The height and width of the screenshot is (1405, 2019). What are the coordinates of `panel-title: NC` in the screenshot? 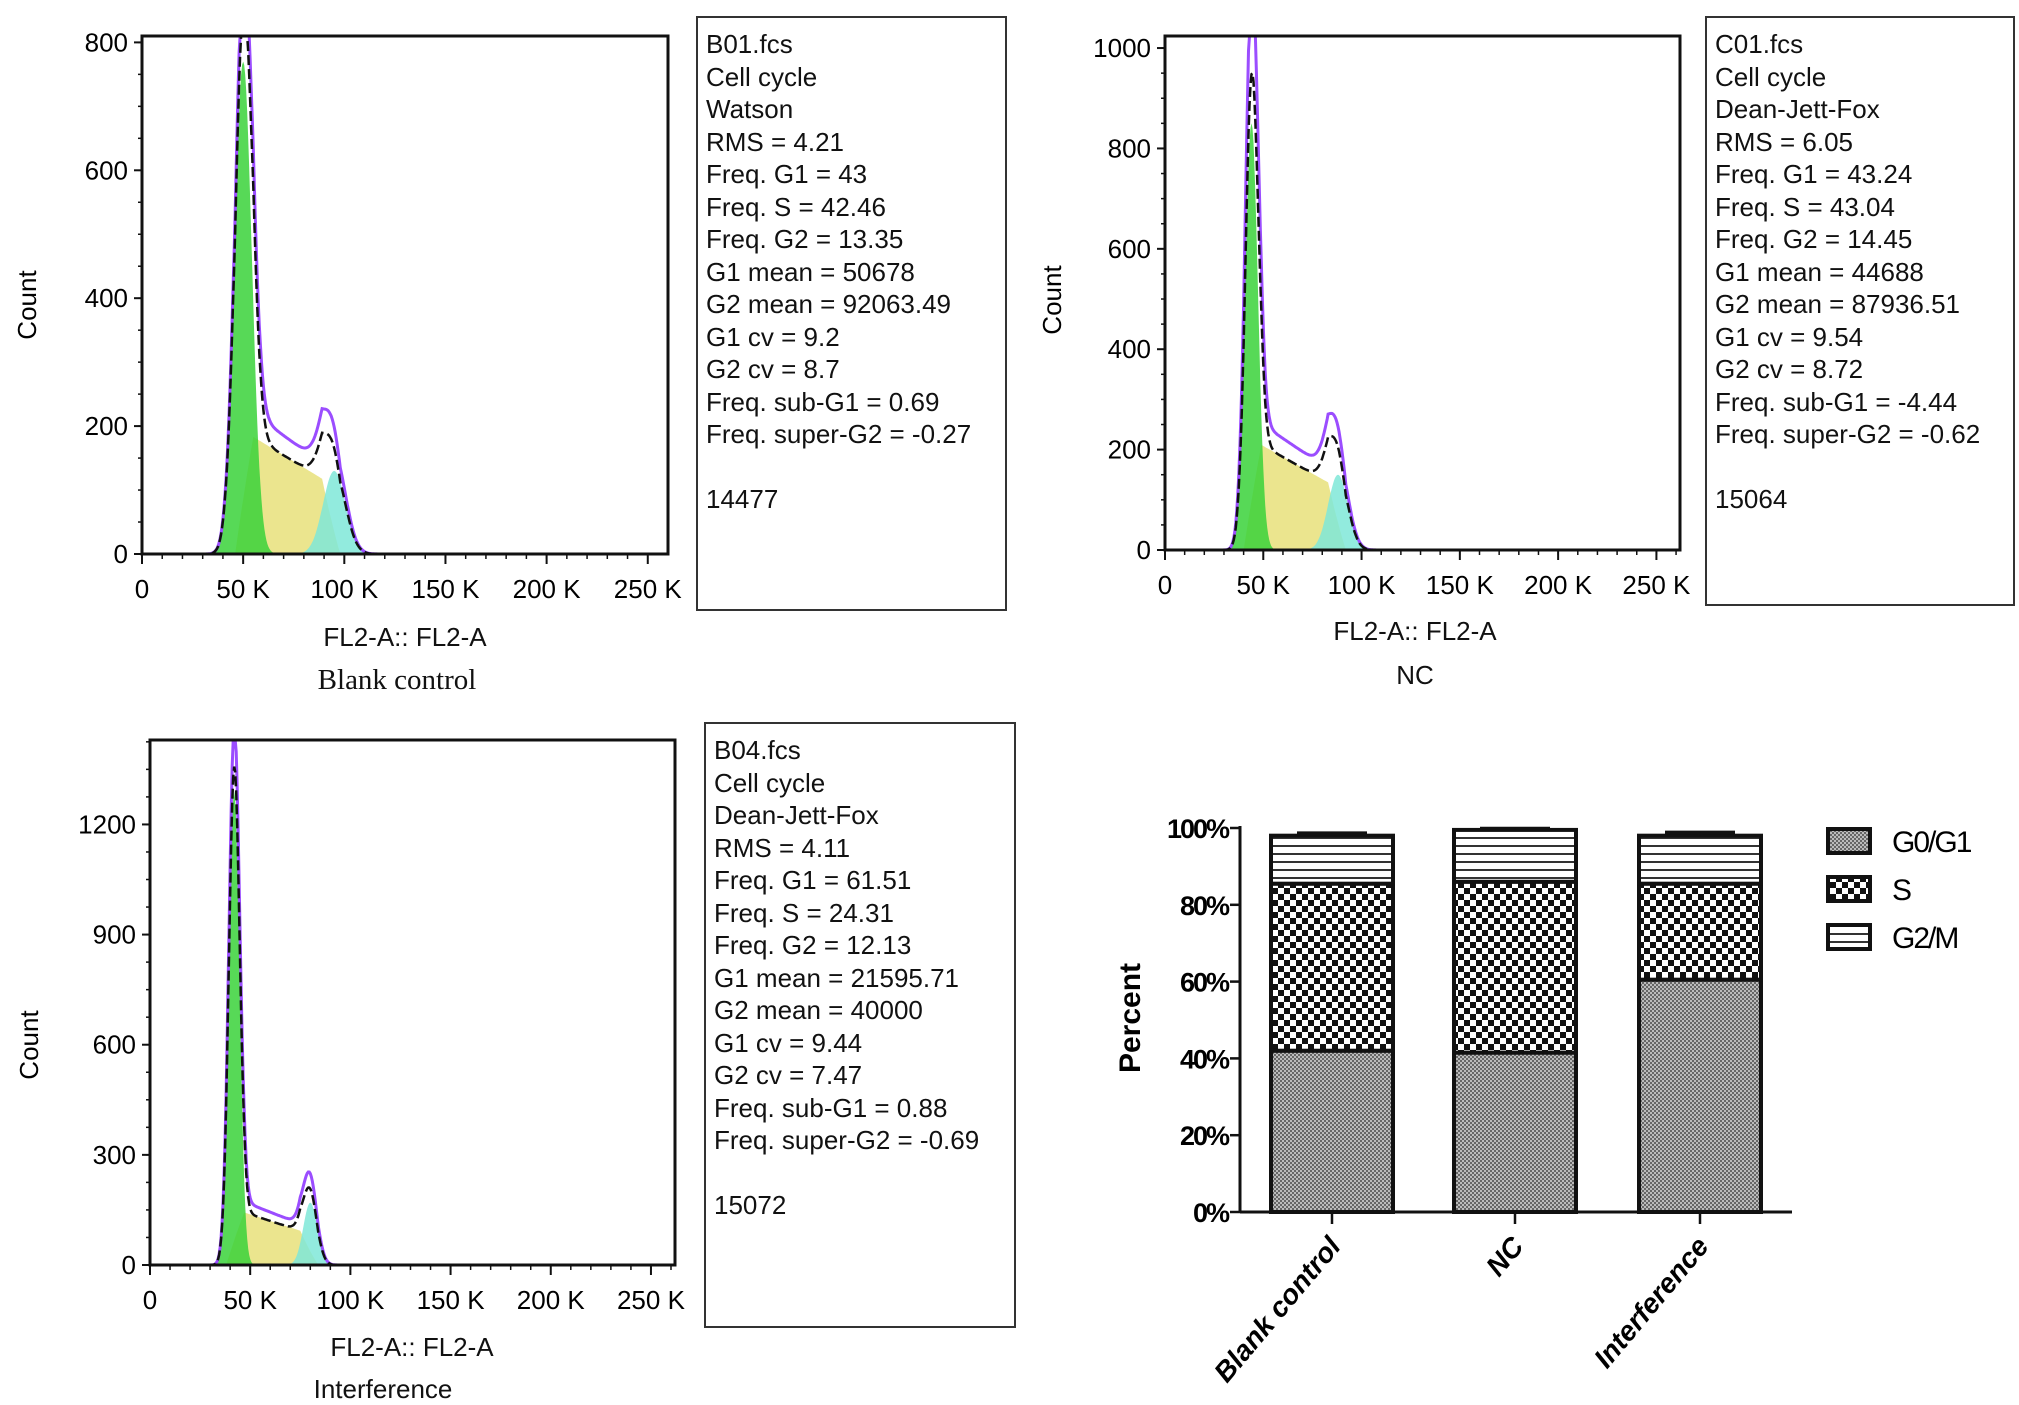 It's located at (1415, 675).